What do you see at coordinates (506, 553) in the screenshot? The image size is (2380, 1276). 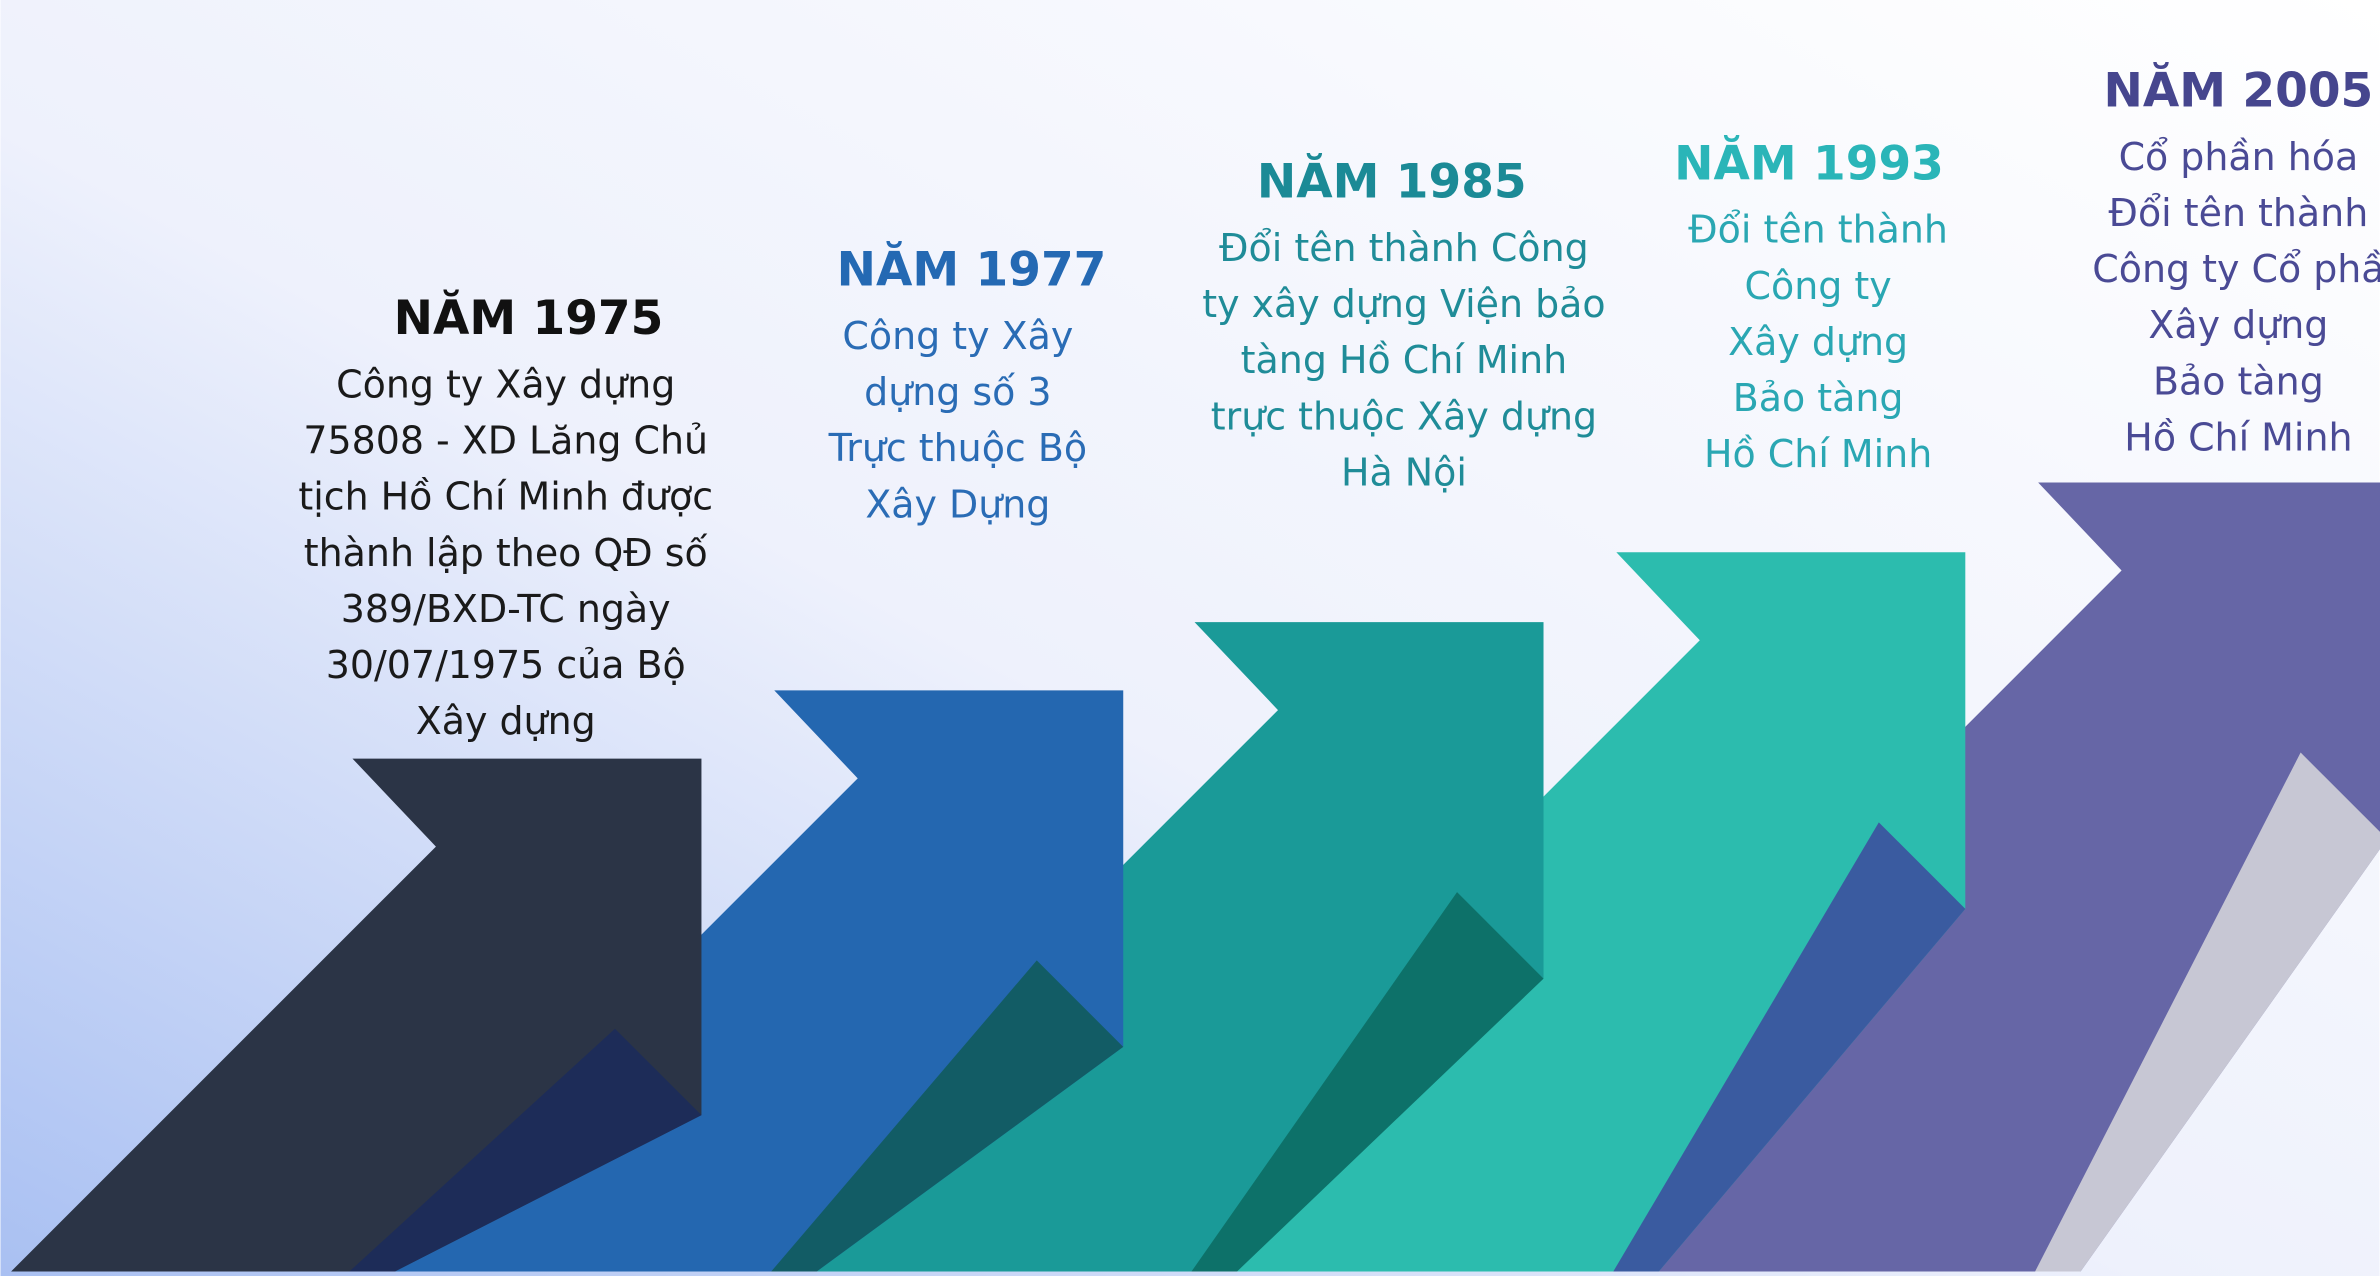 I see `milestone-text: thành lập theo QĐ số` at bounding box center [506, 553].